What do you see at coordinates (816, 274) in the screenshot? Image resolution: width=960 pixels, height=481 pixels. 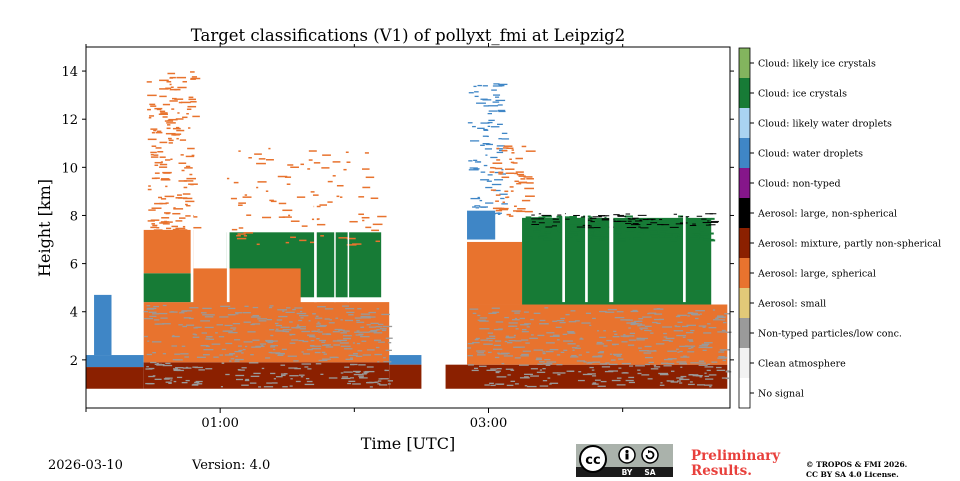 I see `colorbar-label: Aerosol: large, spherical` at bounding box center [816, 274].